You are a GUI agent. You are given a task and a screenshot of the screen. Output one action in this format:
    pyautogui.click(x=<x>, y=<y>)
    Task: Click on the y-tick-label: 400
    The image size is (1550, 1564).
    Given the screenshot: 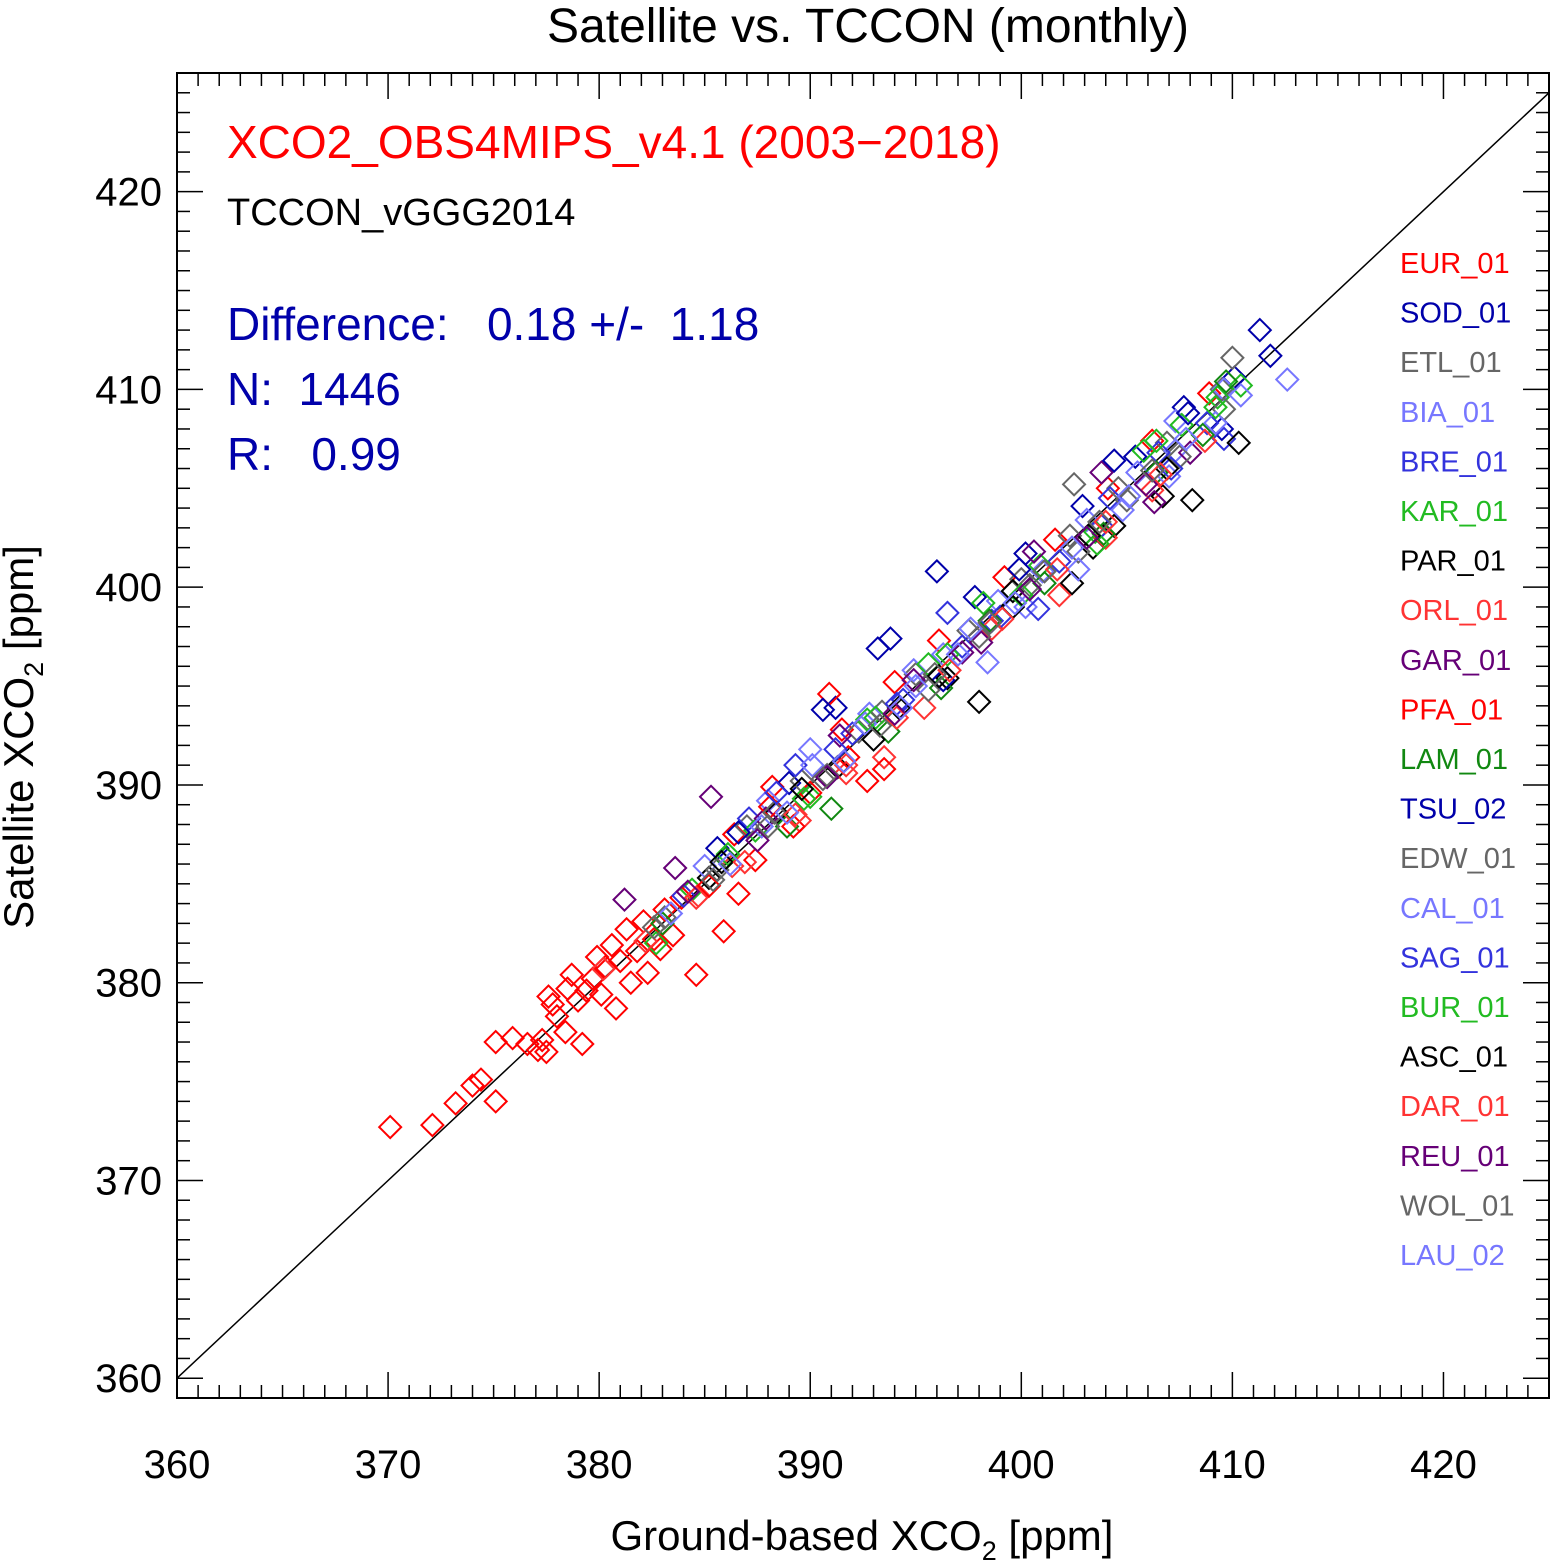 What is the action you would take?
    pyautogui.click(x=128, y=588)
    